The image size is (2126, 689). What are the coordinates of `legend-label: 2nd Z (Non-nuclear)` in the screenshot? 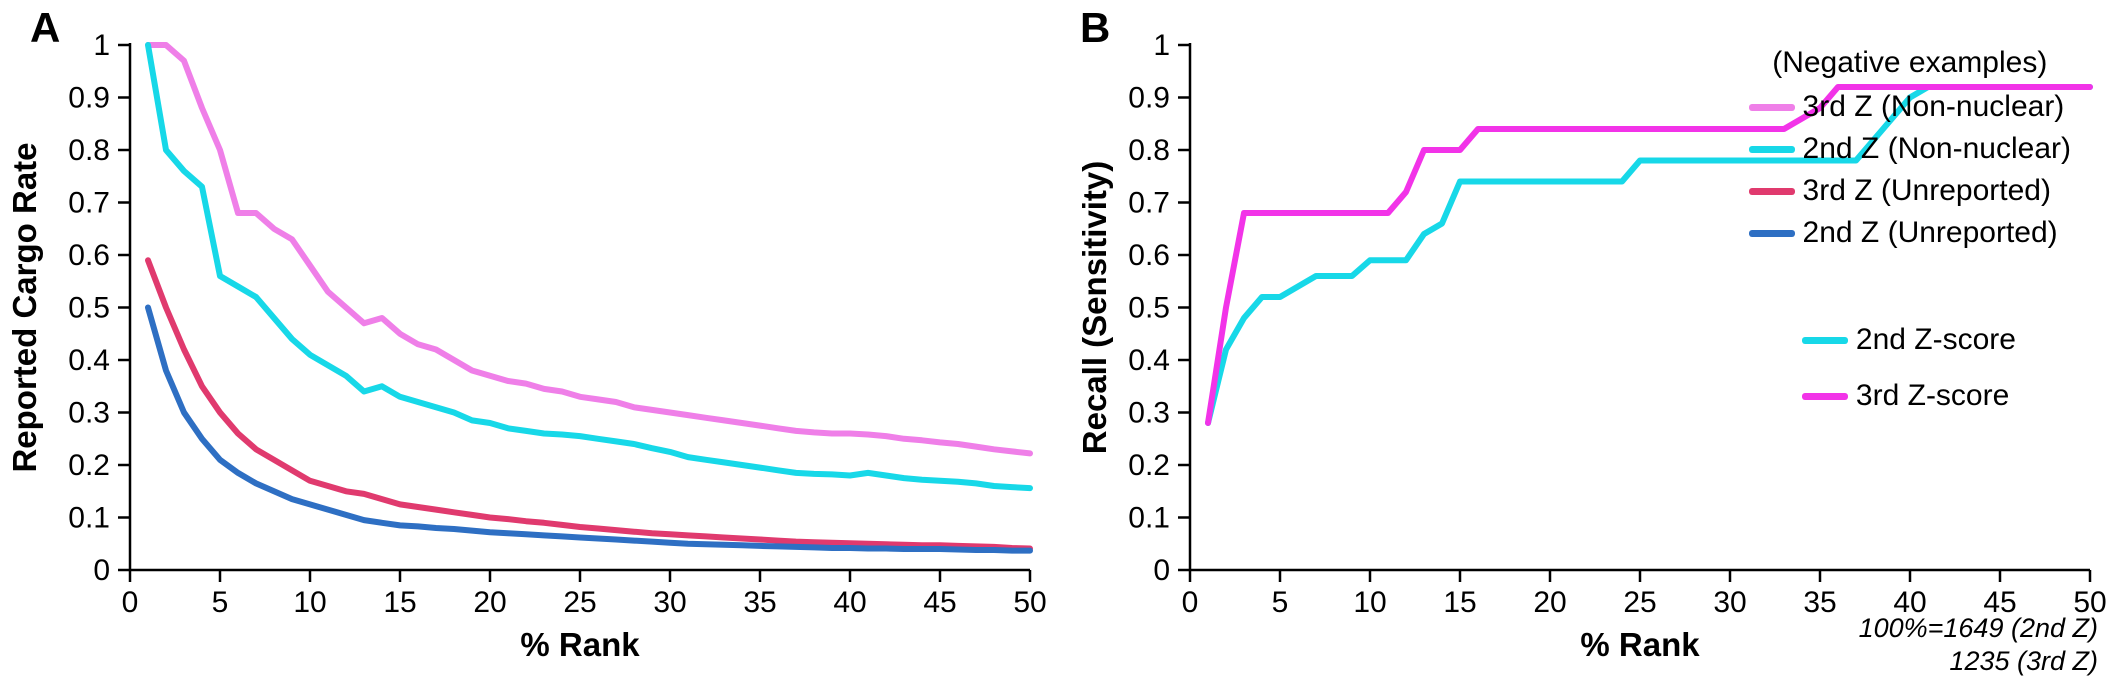 It's located at (1936, 148).